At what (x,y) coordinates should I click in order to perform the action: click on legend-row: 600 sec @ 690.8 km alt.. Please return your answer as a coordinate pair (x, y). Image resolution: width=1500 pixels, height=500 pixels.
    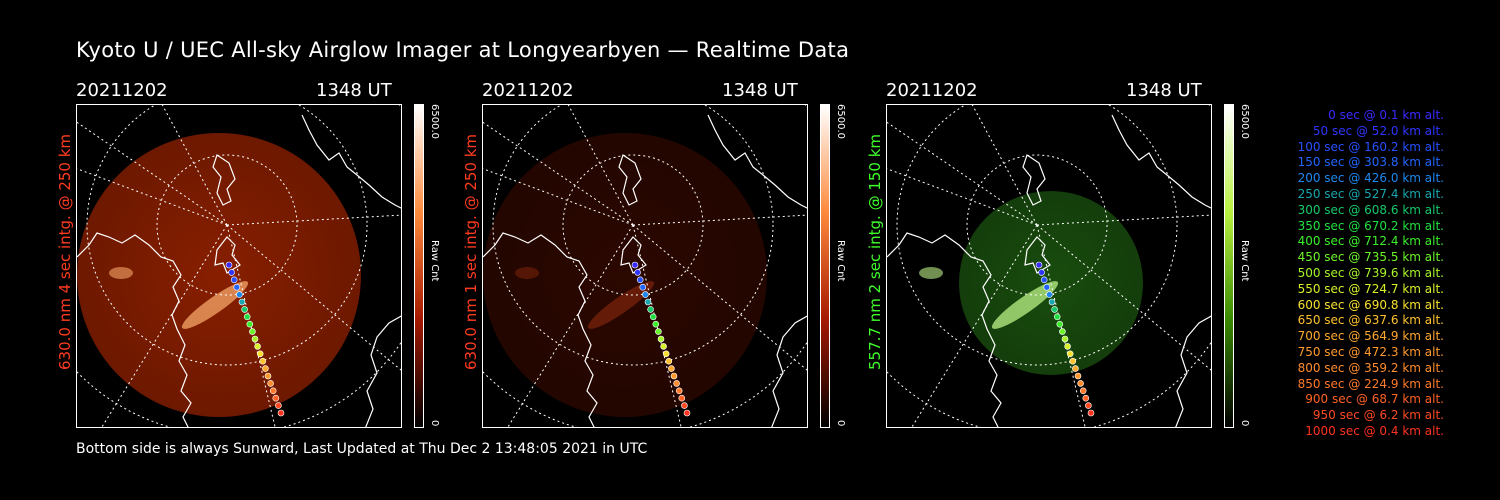
    Looking at the image, I should click on (1370, 304).